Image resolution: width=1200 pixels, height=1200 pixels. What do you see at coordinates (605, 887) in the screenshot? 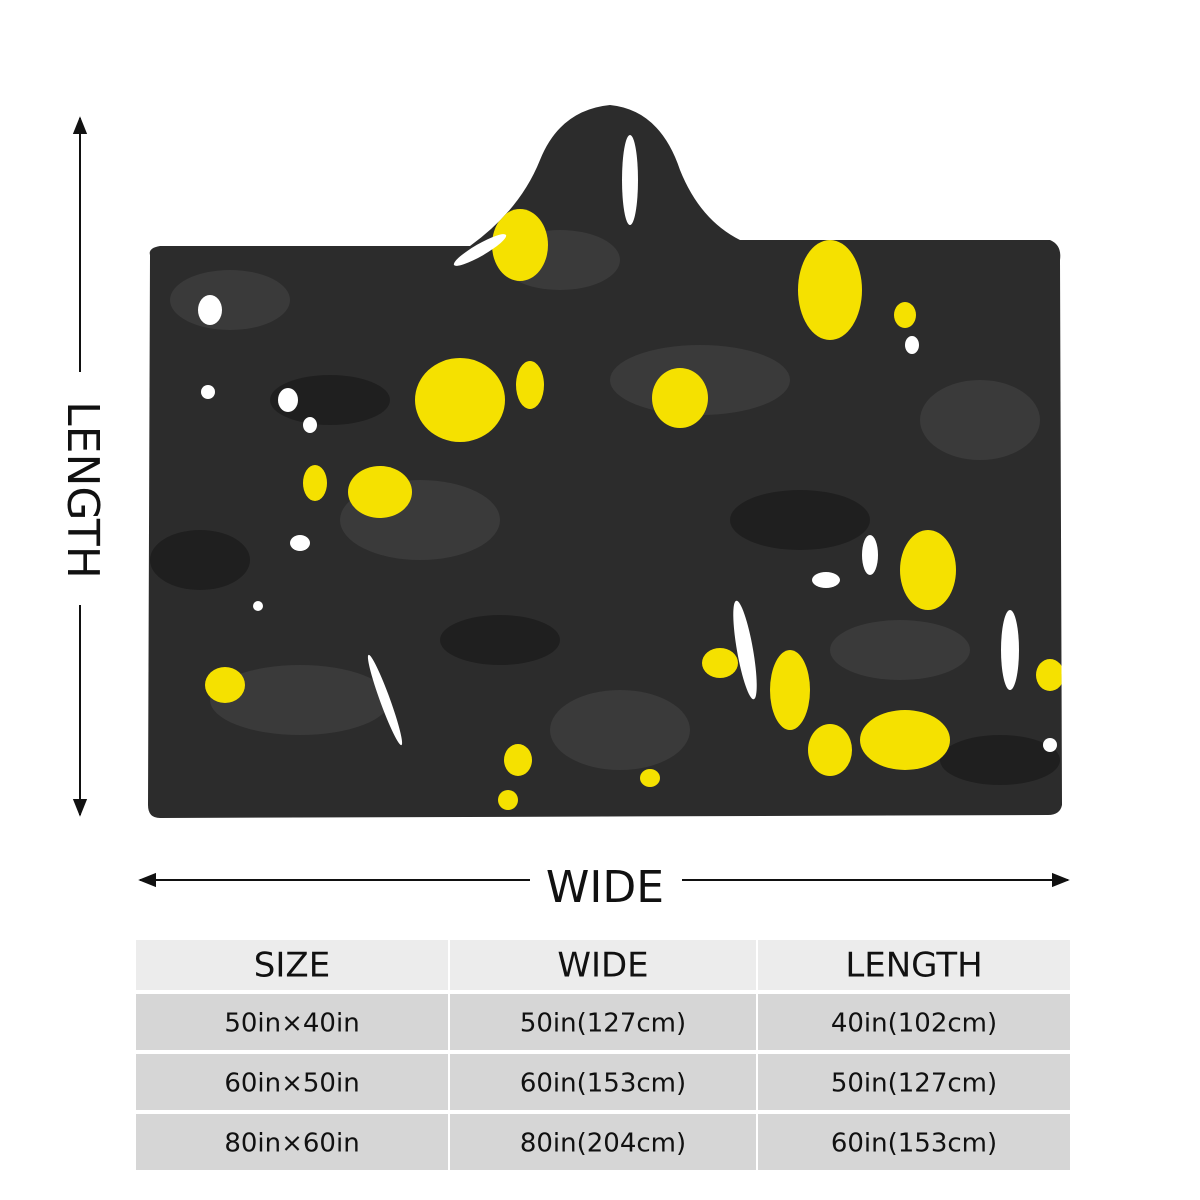
I see `wide-label: WIDE` at bounding box center [605, 887].